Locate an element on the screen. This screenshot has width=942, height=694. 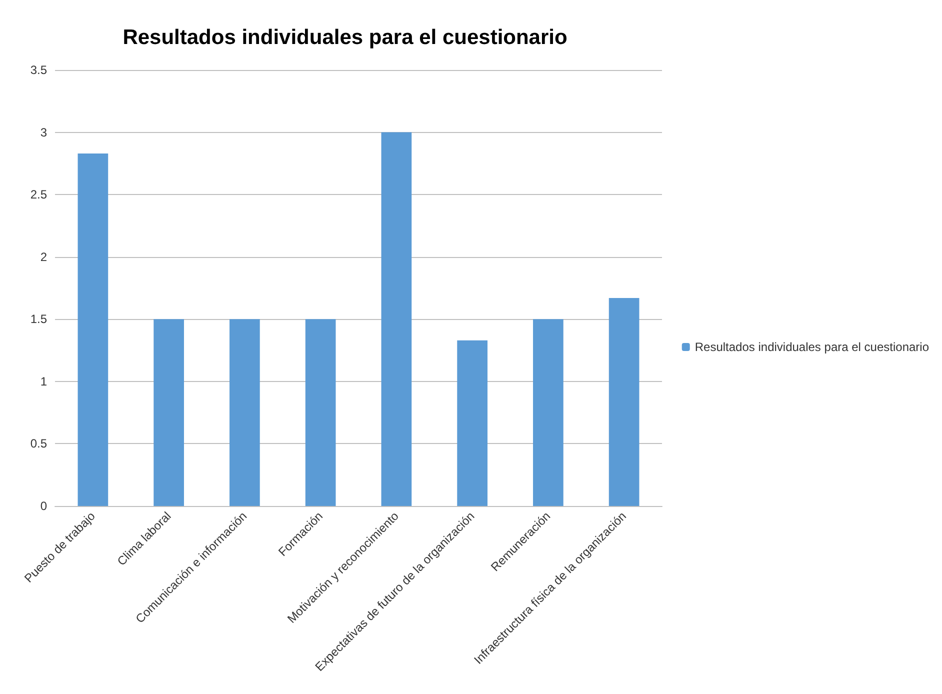
y-tick-label: 1 is located at coordinates (44, 381).